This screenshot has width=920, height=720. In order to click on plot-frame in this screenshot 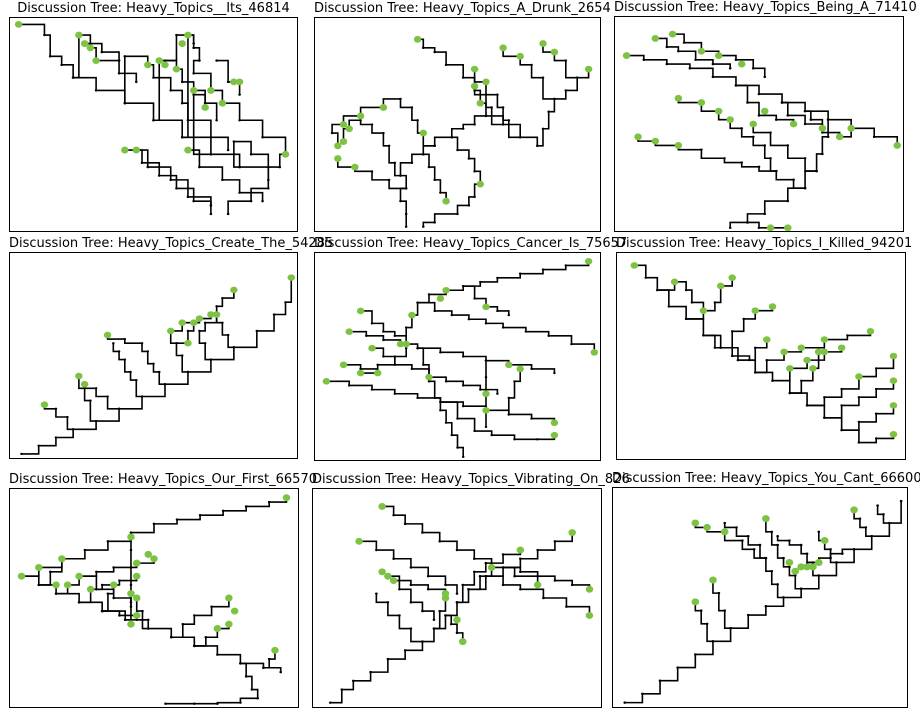, I will do `click(153, 355)`.